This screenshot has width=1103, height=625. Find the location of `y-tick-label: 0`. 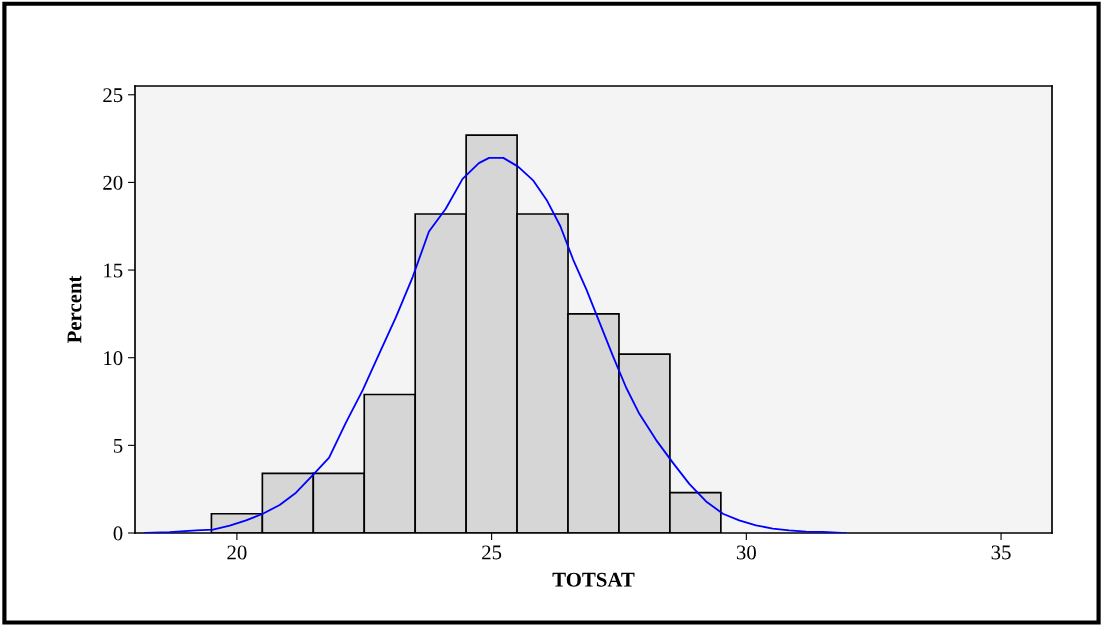

y-tick-label: 0 is located at coordinates (118, 533).